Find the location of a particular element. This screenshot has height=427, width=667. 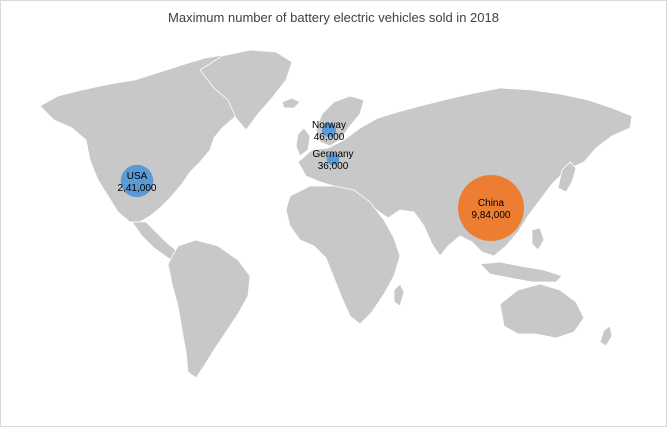

land-south-america is located at coordinates (209, 309).